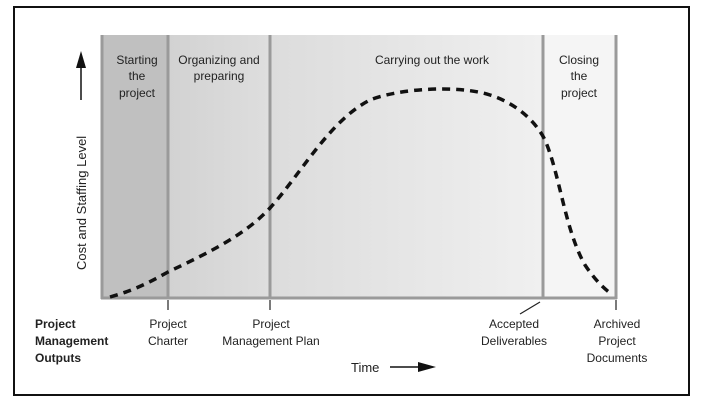 Image resolution: width=708 pixels, height=406 pixels. I want to click on phase-label-organizing: Organizing and preparing, so click(218, 68).